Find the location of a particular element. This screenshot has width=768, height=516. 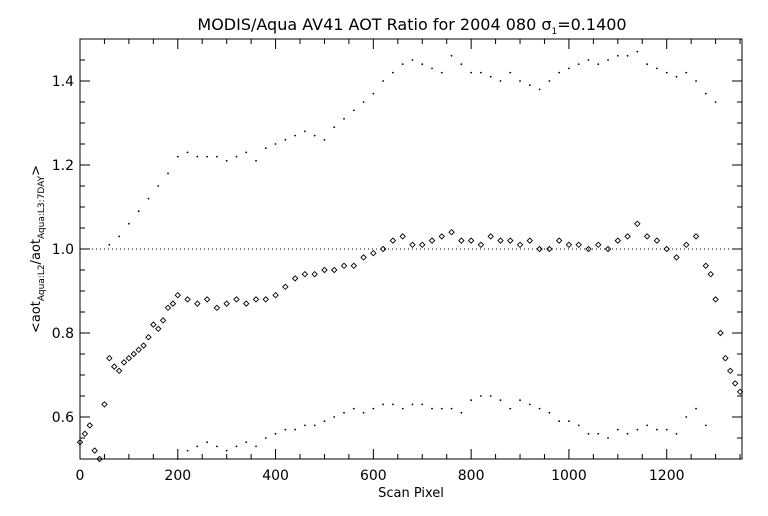

x-tick-label: 400 is located at coordinates (275, 476).